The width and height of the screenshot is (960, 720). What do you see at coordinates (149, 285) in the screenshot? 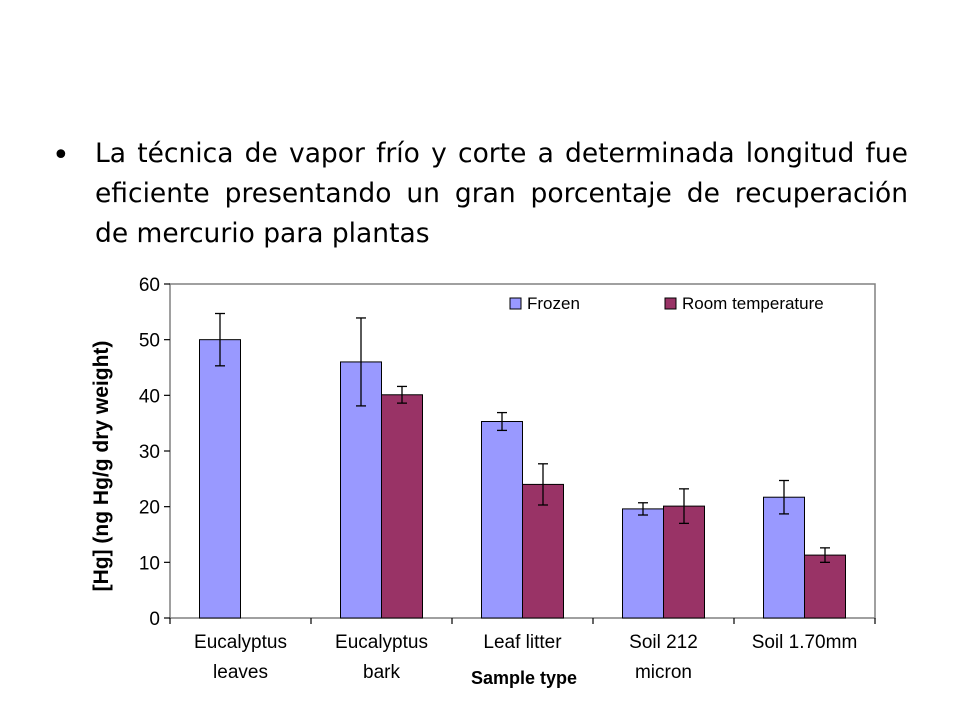
I see `y-tick-label-60: 60` at bounding box center [149, 285].